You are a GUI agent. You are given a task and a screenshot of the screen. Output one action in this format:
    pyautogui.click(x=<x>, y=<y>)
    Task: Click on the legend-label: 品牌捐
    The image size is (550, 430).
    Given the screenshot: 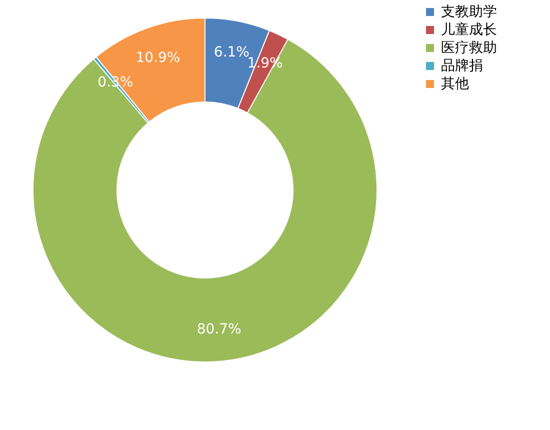 What is the action you would take?
    pyautogui.click(x=462, y=66)
    